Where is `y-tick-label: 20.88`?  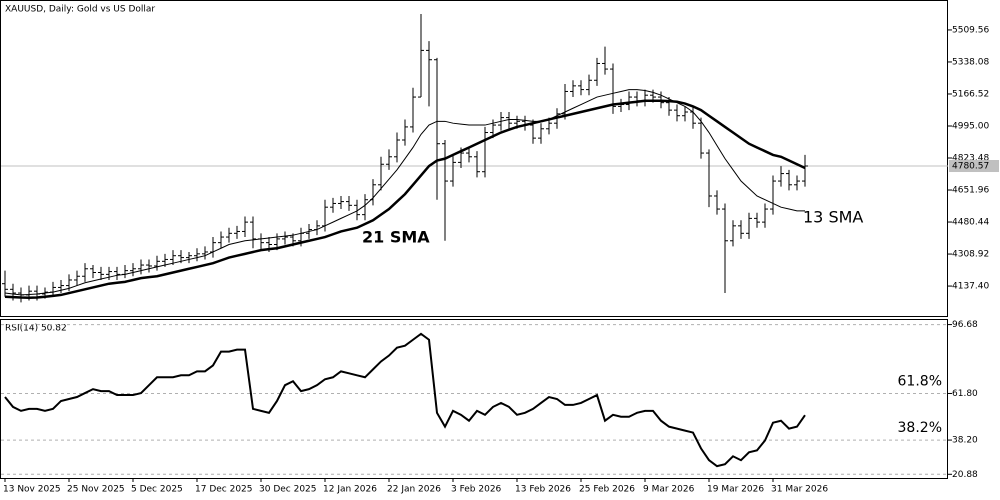
y-tick-label: 20.88 is located at coordinates (965, 475).